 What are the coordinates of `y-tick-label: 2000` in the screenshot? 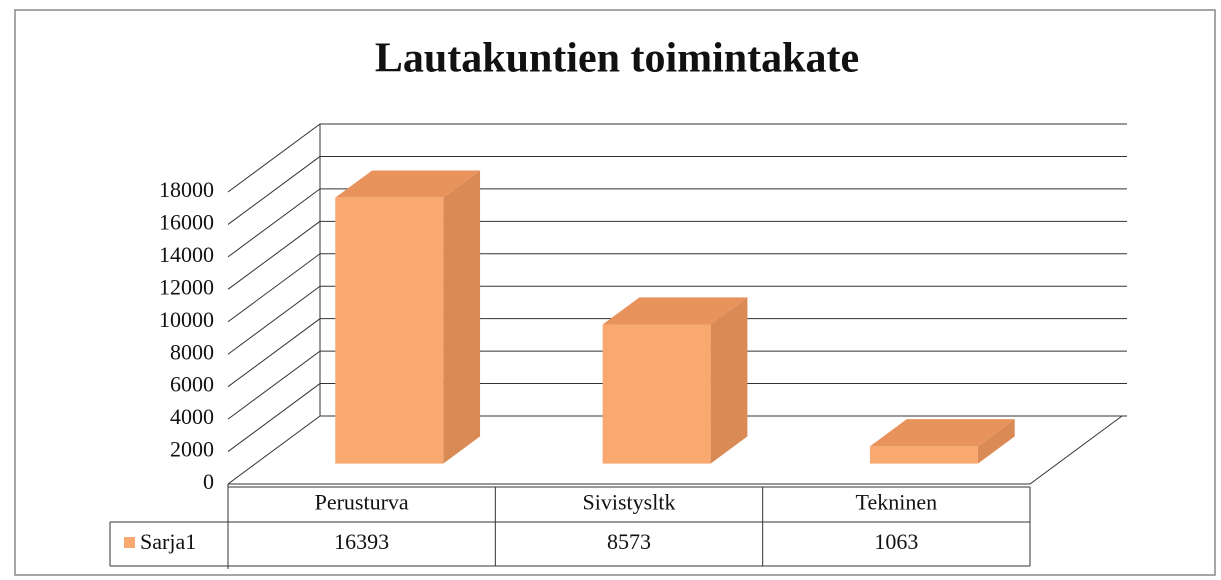 It's located at (192, 449).